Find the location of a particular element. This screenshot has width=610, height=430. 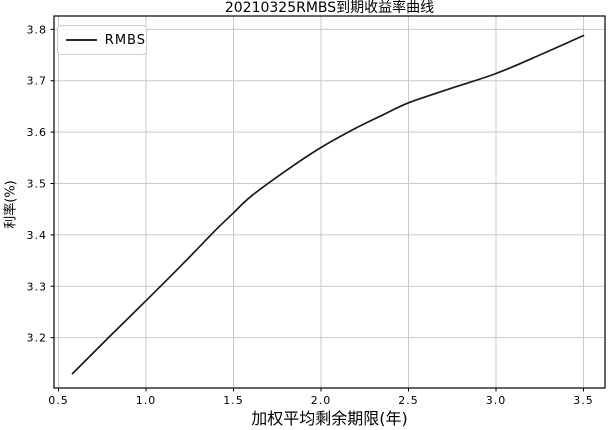

y-axis-label: 利率(%) is located at coordinates (11, 204).